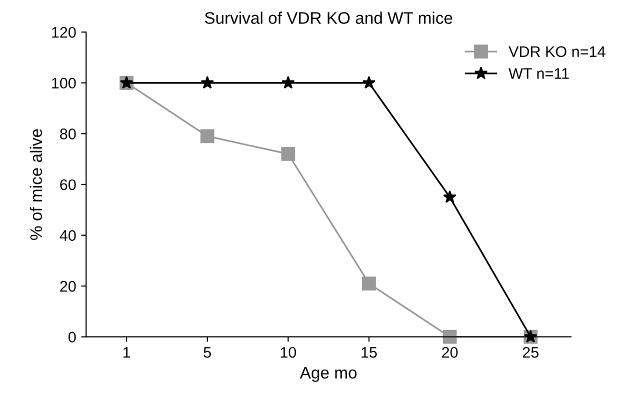  Describe the element at coordinates (557, 52) in the screenshot. I see `legend-label: VDR KO n=14` at that location.